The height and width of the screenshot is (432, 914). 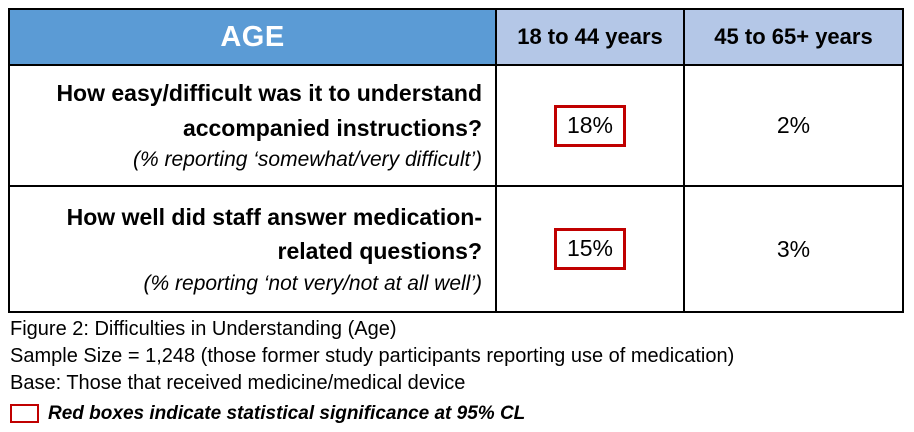 I want to click on value-cell-45-65: 3%, so click(x=793, y=249).